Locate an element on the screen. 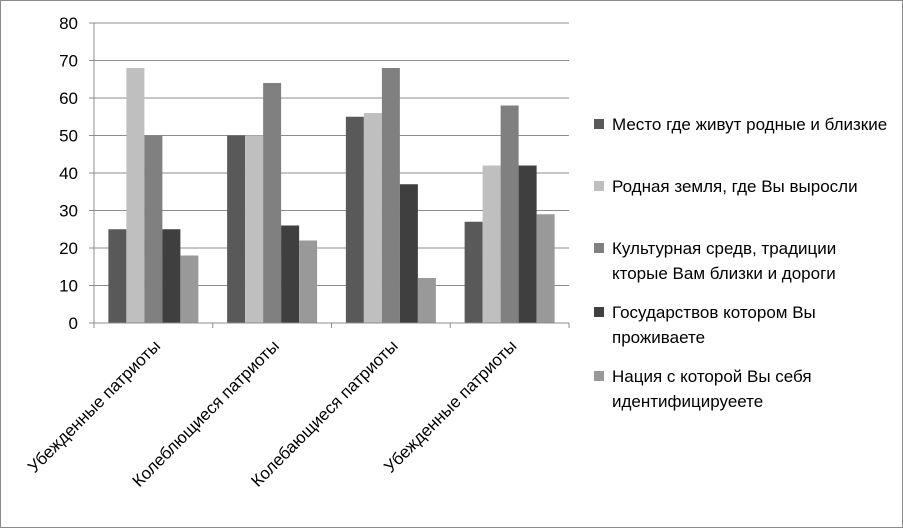 The image size is (903, 528). y-tick-label: 70 is located at coordinates (68, 61).